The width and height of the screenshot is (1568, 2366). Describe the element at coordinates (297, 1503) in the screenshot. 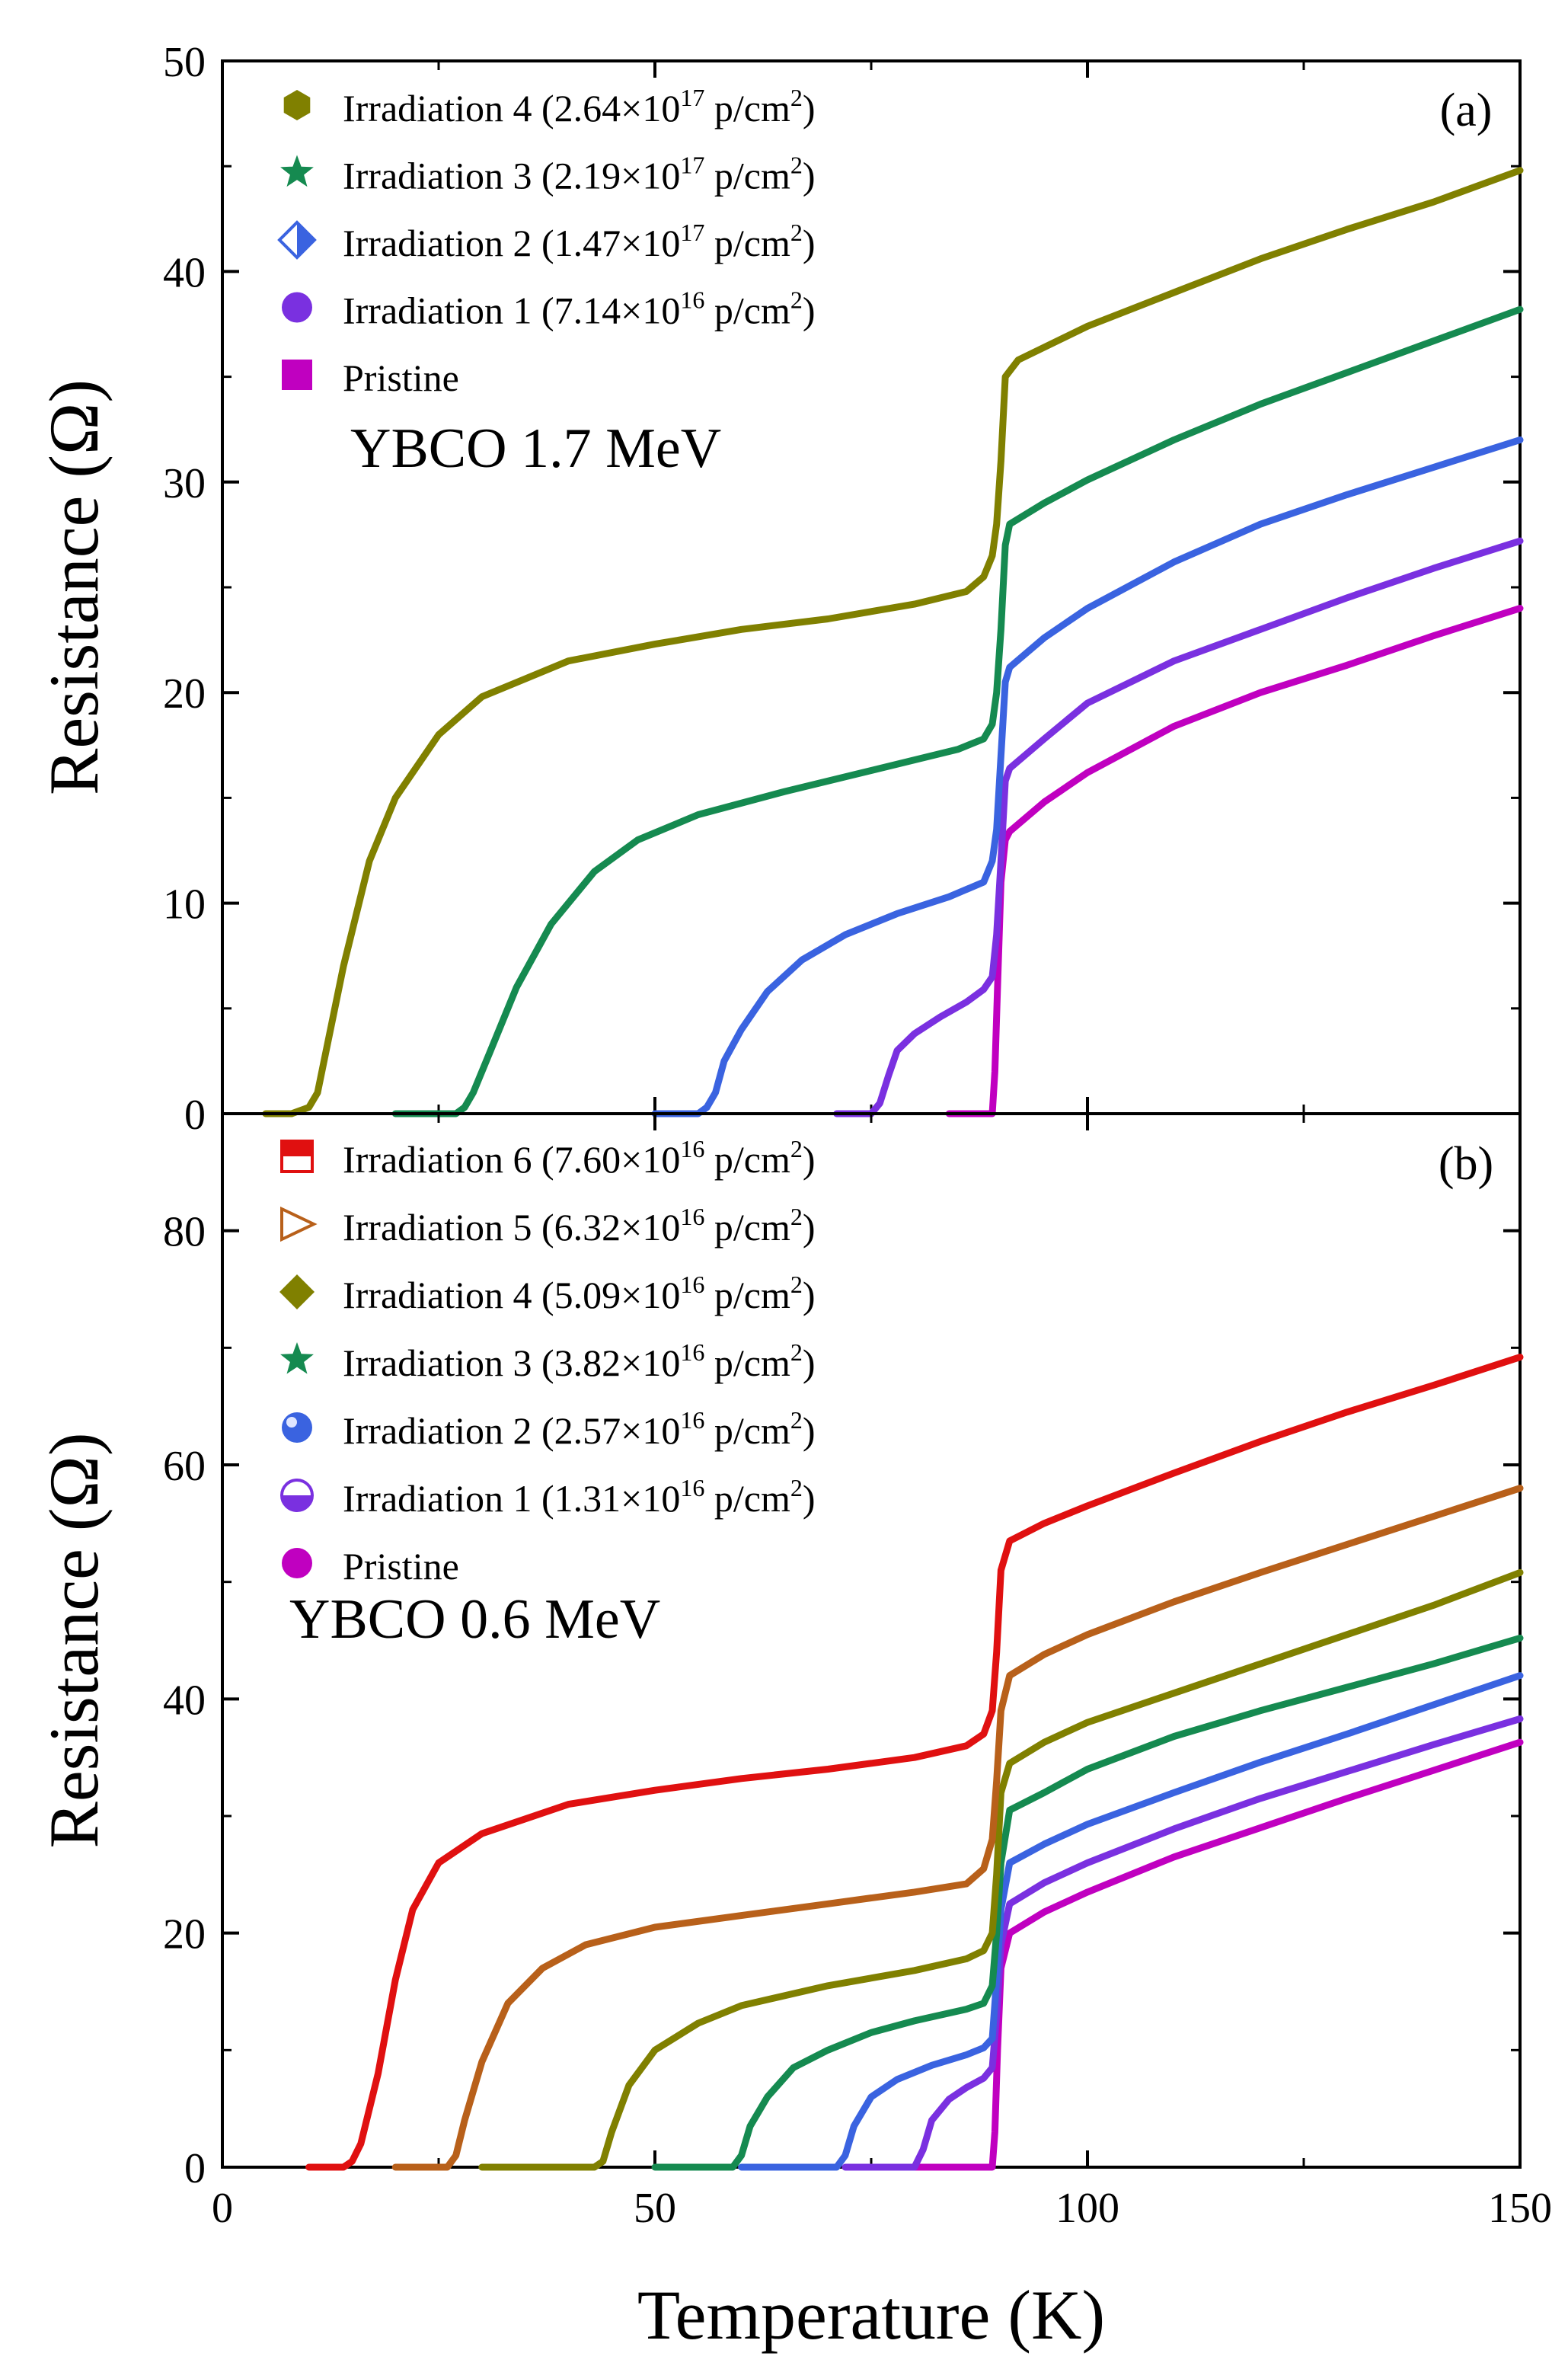

I see `legend-marker-half-circle-fill` at that location.